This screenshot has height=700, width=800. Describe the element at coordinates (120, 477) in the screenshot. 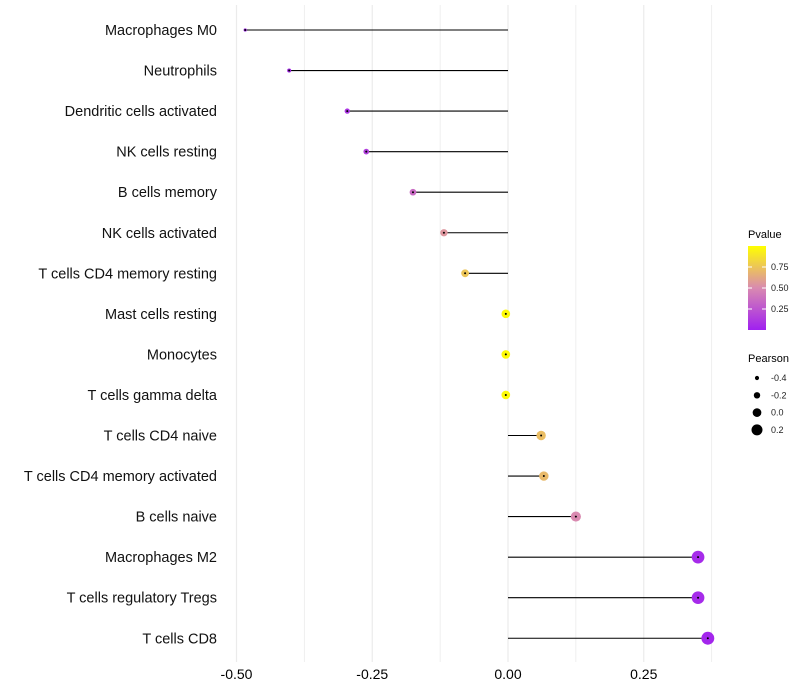

I see `y-tick-label: T cells CD4 memory activated` at that location.